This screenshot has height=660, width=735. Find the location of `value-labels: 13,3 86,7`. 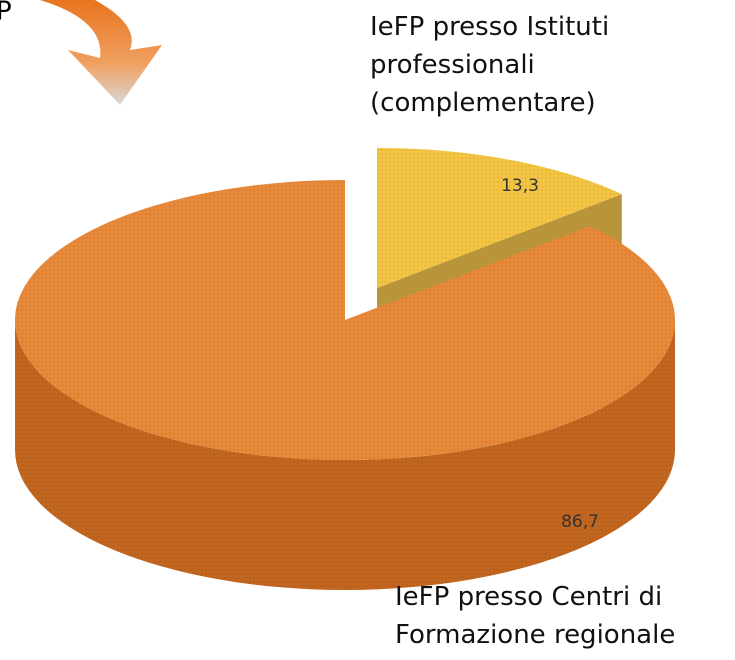

value-labels: 13,3 86,7 is located at coordinates (550, 354).